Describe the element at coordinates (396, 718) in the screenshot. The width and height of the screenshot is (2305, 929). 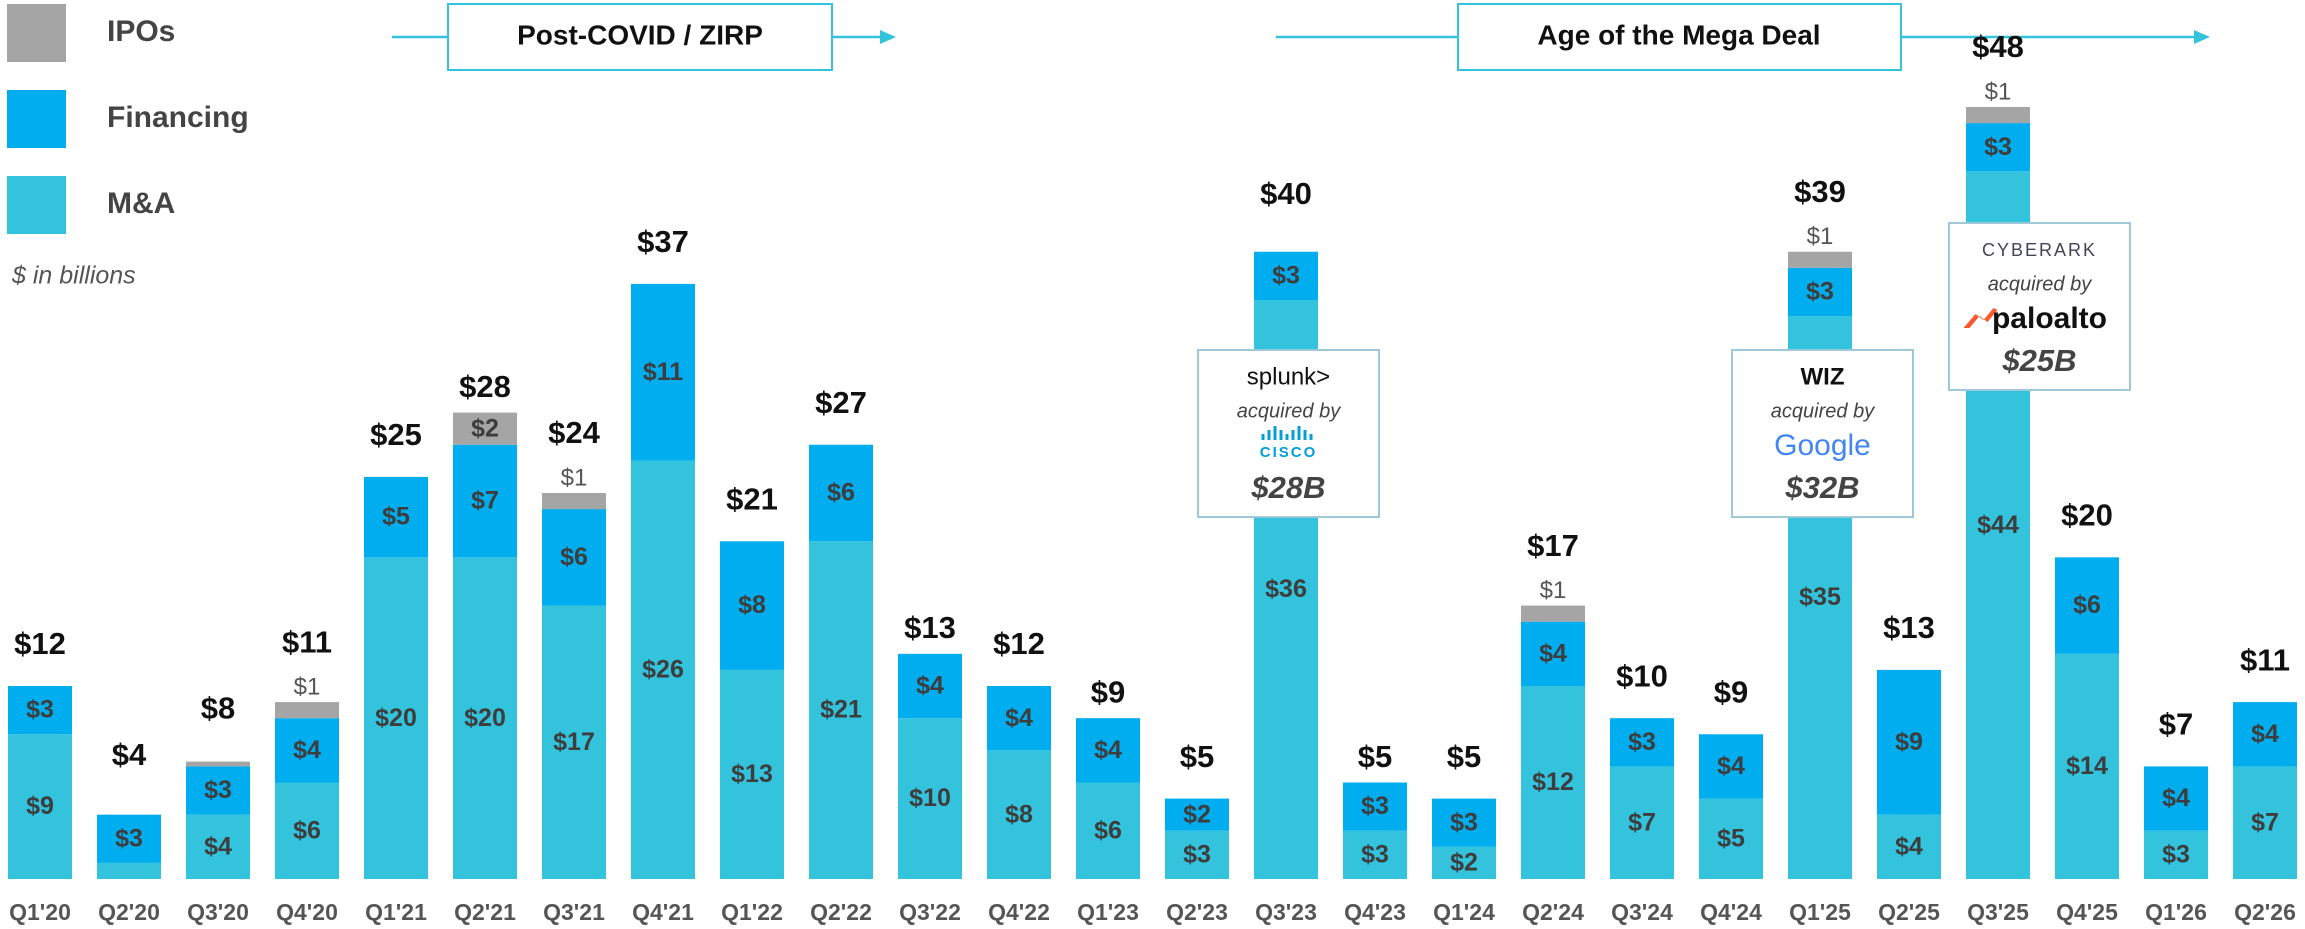
I see `segment-label: $20` at that location.